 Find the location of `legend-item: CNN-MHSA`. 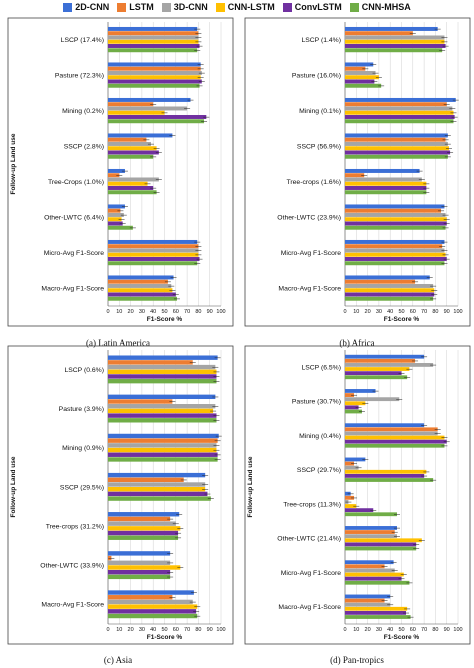

legend-item: CNN-MHSA is located at coordinates (380, 7).